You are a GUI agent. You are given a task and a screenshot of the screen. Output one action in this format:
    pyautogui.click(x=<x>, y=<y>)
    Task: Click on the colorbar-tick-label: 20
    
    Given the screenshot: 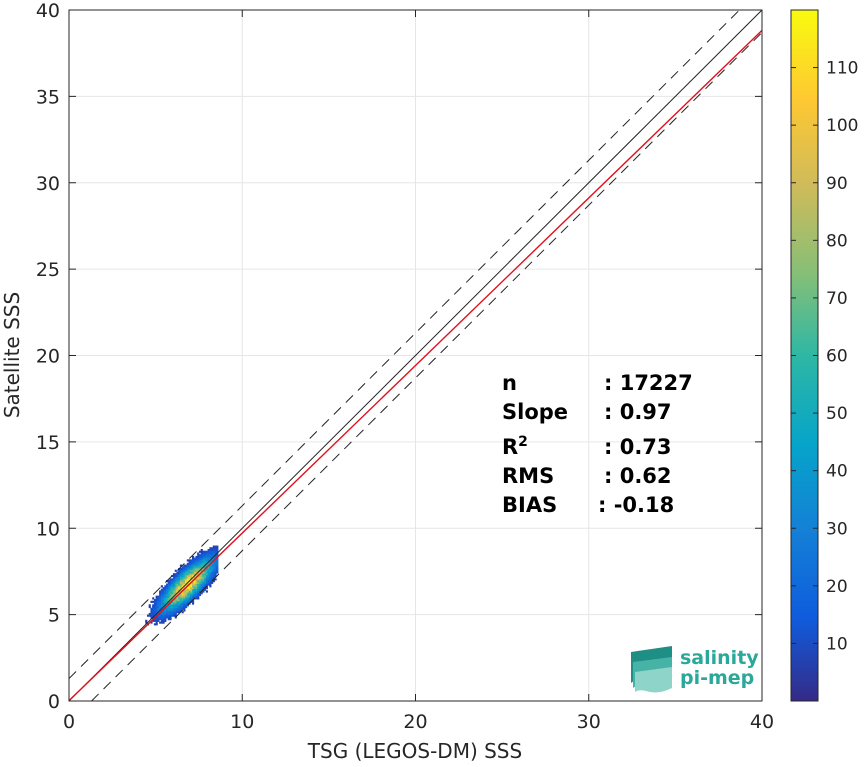 What is the action you would take?
    pyautogui.click(x=837, y=587)
    